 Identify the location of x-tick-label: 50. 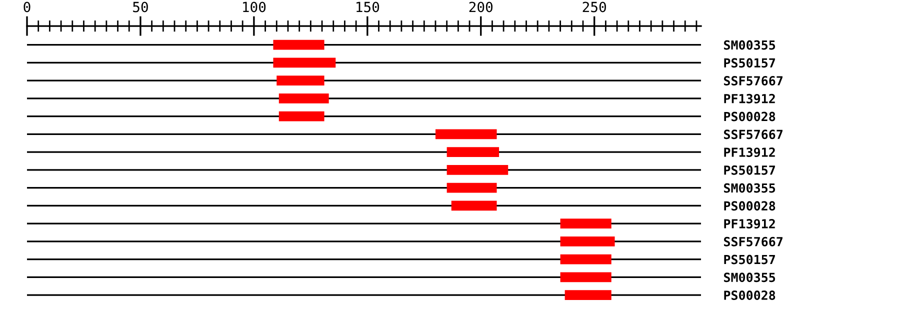
(140, 7).